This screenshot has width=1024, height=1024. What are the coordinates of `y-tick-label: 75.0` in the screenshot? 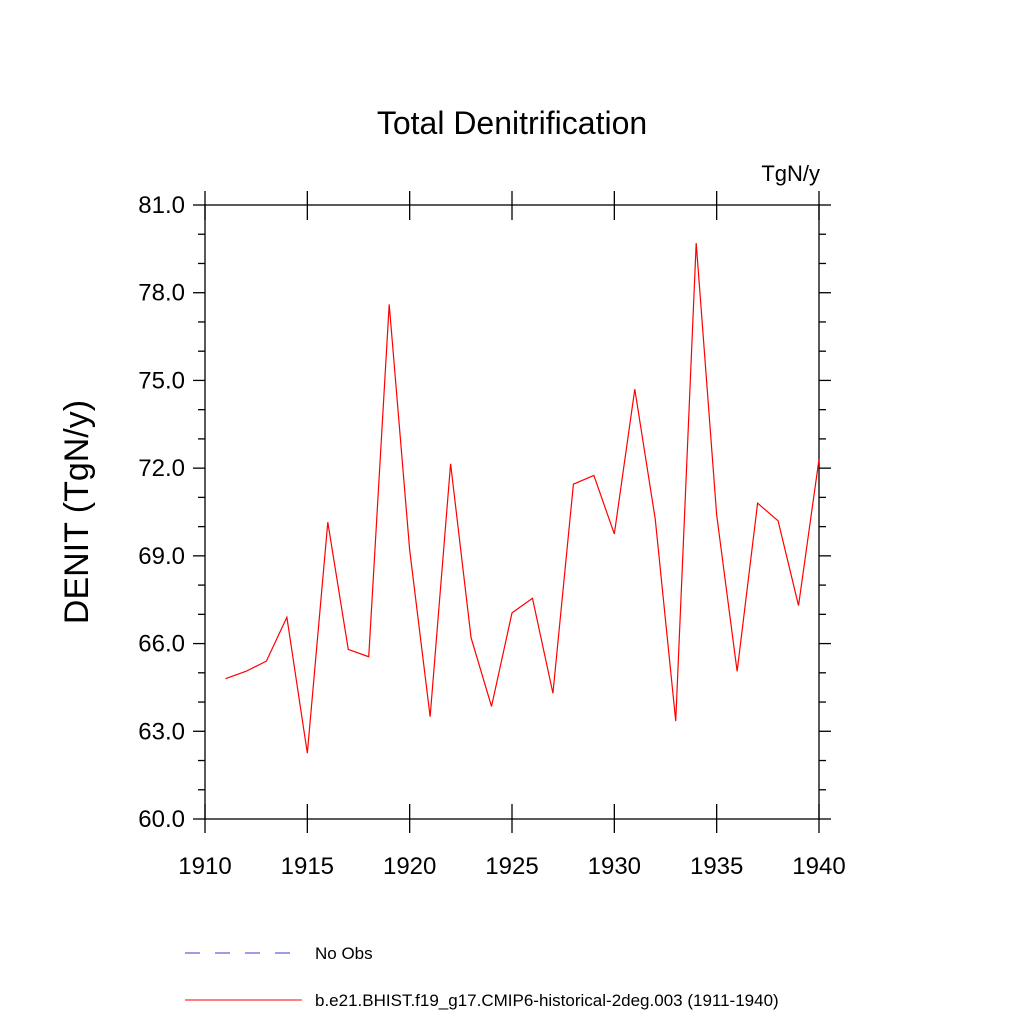 It's located at (161, 380).